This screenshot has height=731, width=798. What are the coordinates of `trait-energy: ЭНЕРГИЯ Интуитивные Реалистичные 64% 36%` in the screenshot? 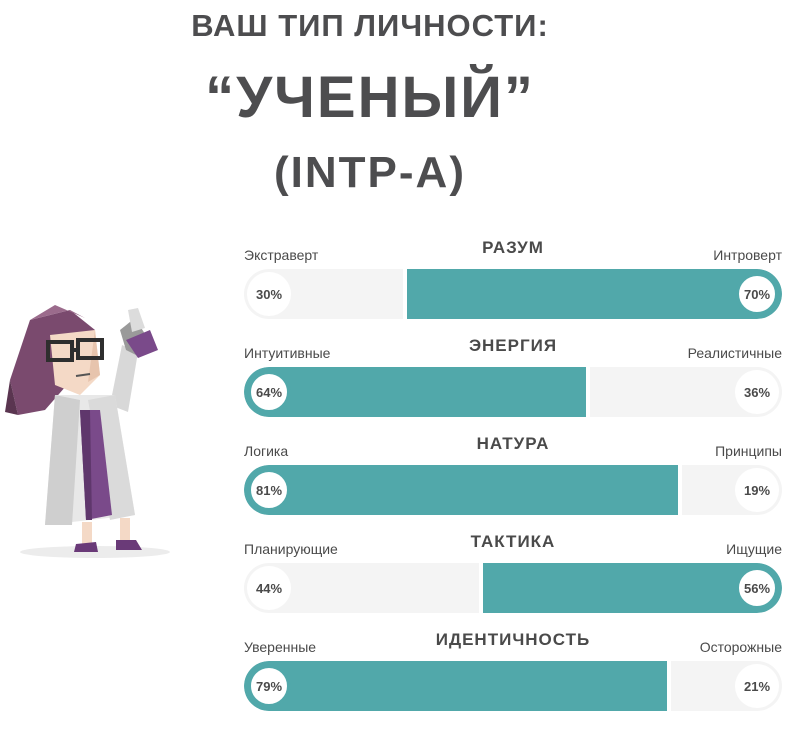 It's located at (513, 385).